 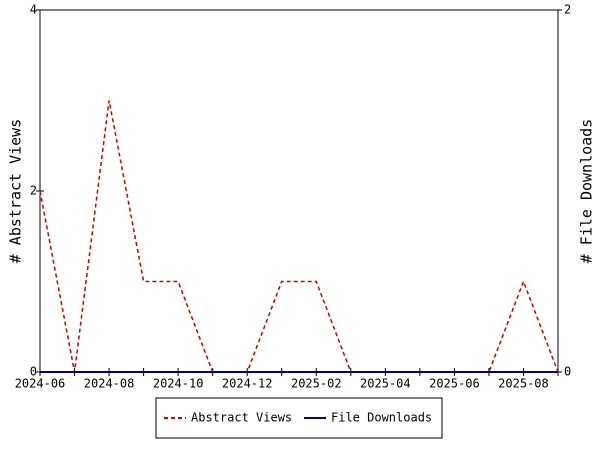 I want to click on x-tick-label: 2024-10, so click(x=178, y=384).